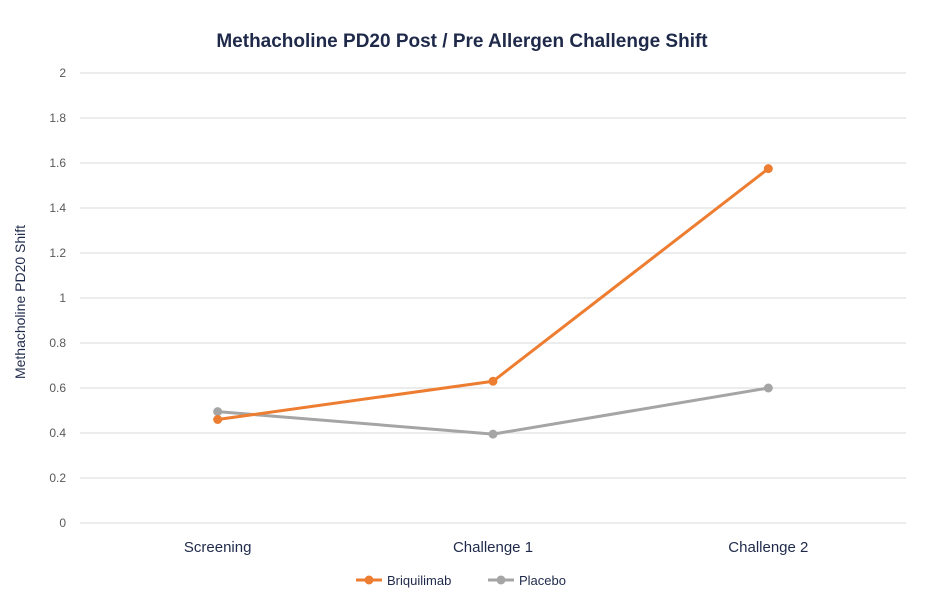  I want to click on x-tick-label: Screening, so click(218, 547).